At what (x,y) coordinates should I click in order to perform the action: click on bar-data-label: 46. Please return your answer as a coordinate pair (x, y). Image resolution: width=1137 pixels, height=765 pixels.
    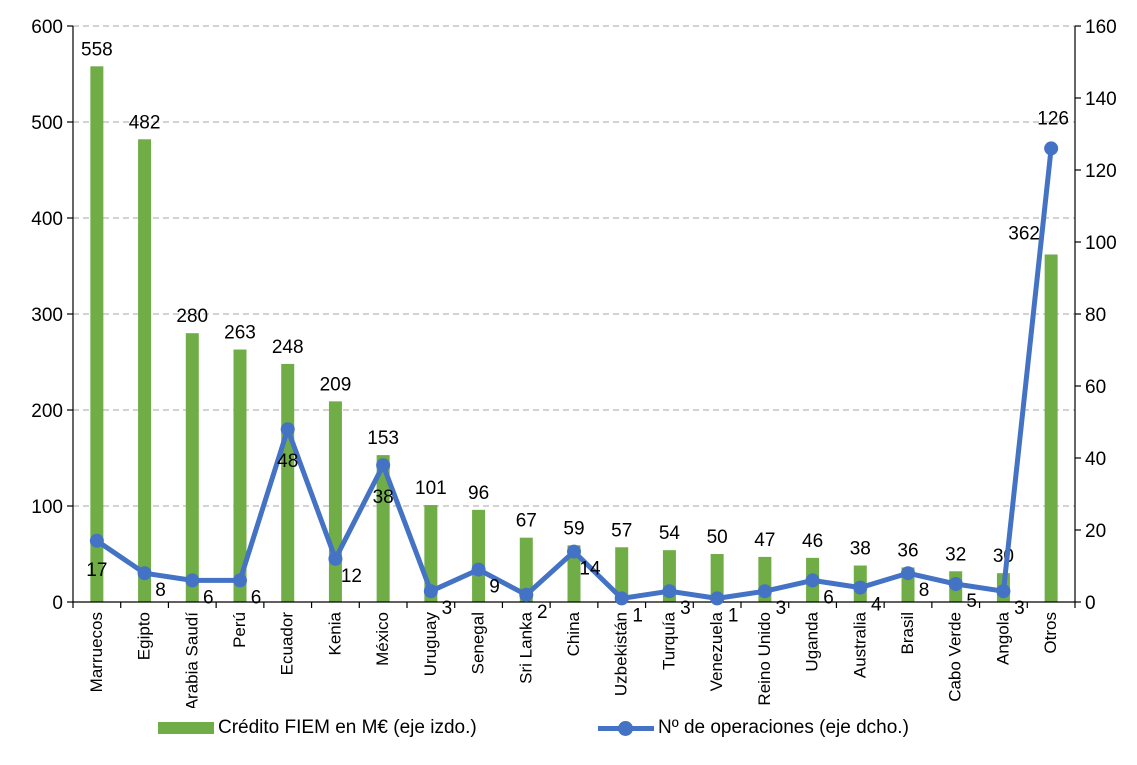
    Looking at the image, I should click on (812, 541).